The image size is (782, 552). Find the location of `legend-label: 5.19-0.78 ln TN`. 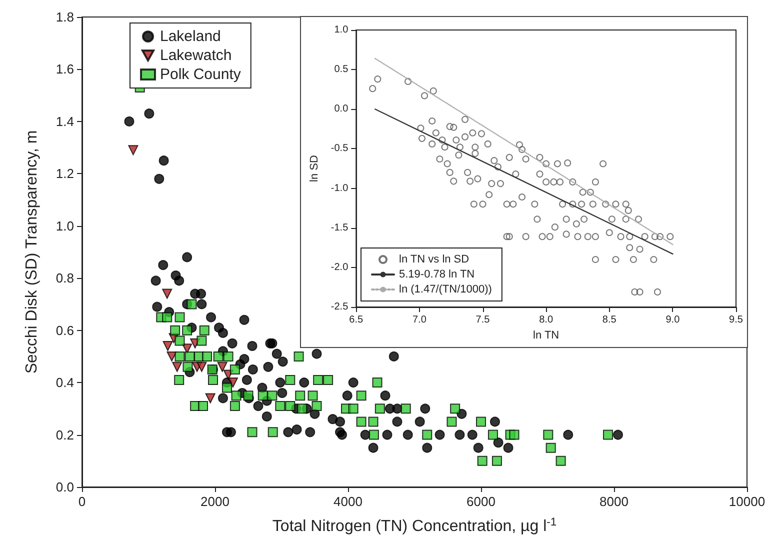

legend-label: 5.19-0.78 ln TN is located at coordinates (437, 274).